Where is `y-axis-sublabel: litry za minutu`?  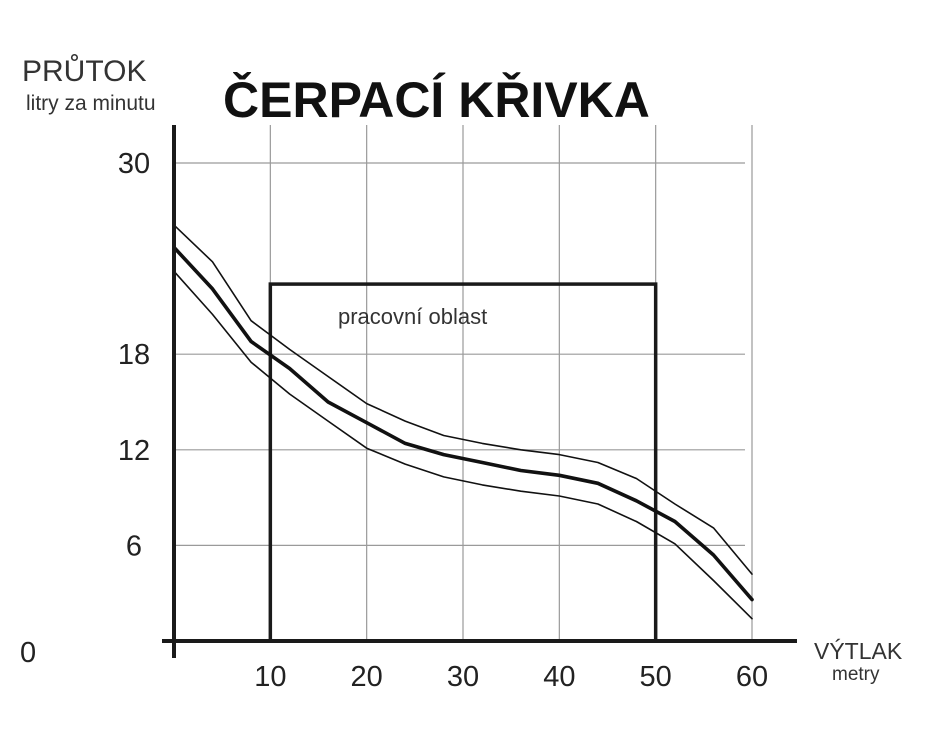 y-axis-sublabel: litry za minutu is located at coordinates (91, 103).